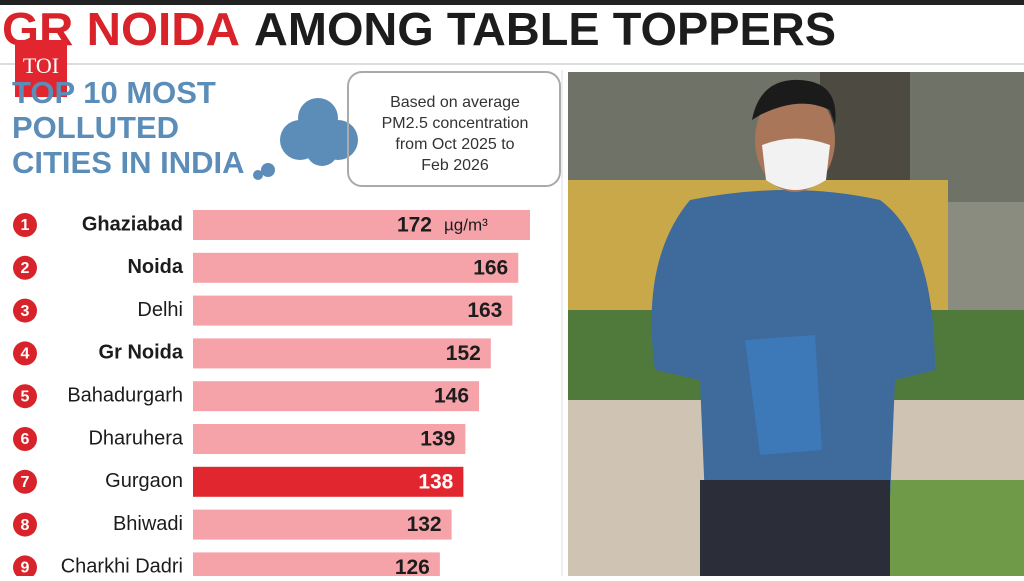  I want to click on note: from Oct 2025 to, so click(454, 144).